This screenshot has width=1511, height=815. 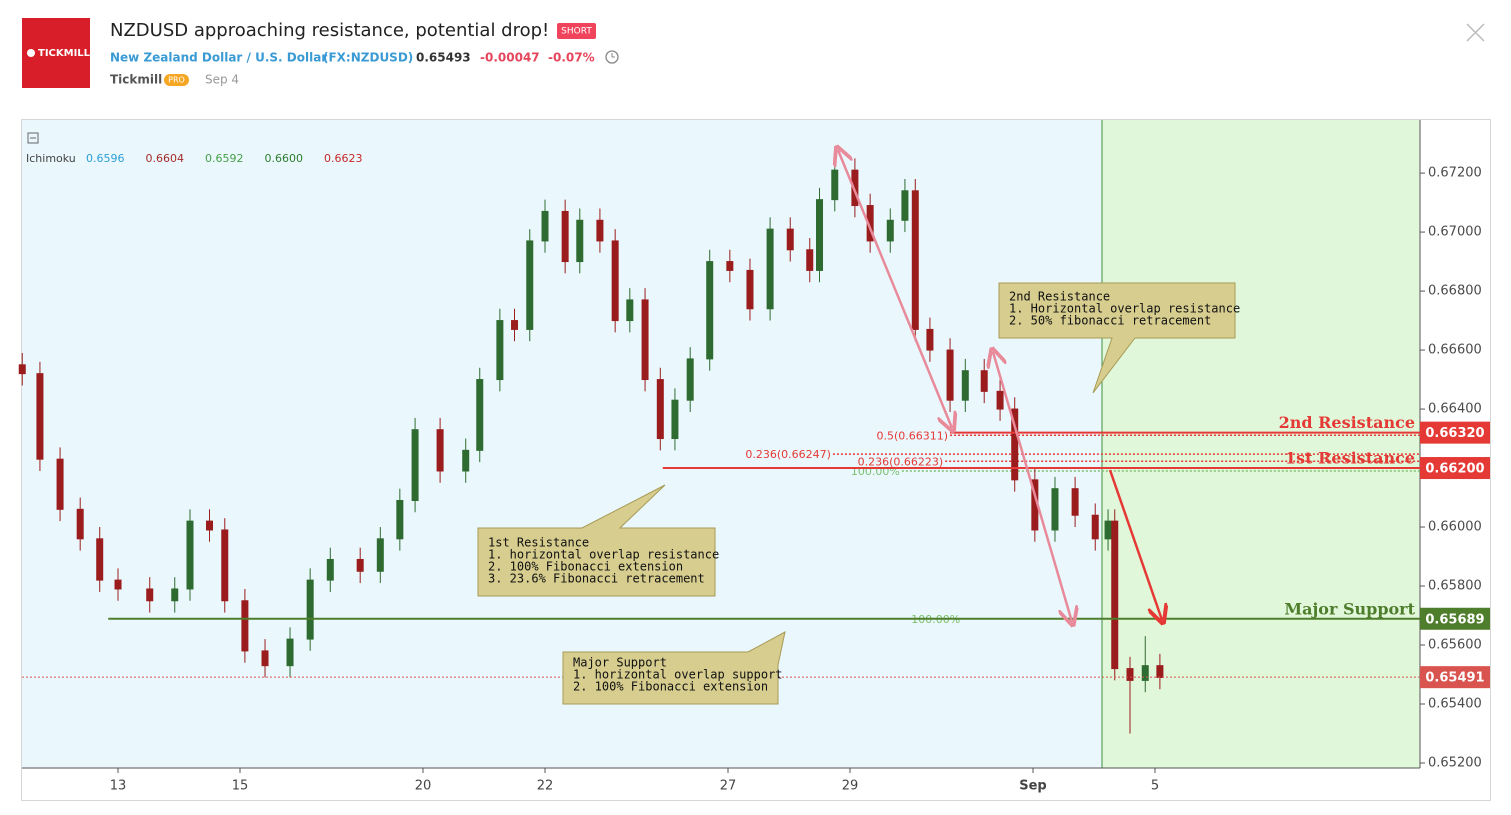 I want to click on symbol-code: (FX:NZDUSD), so click(x=368, y=58).